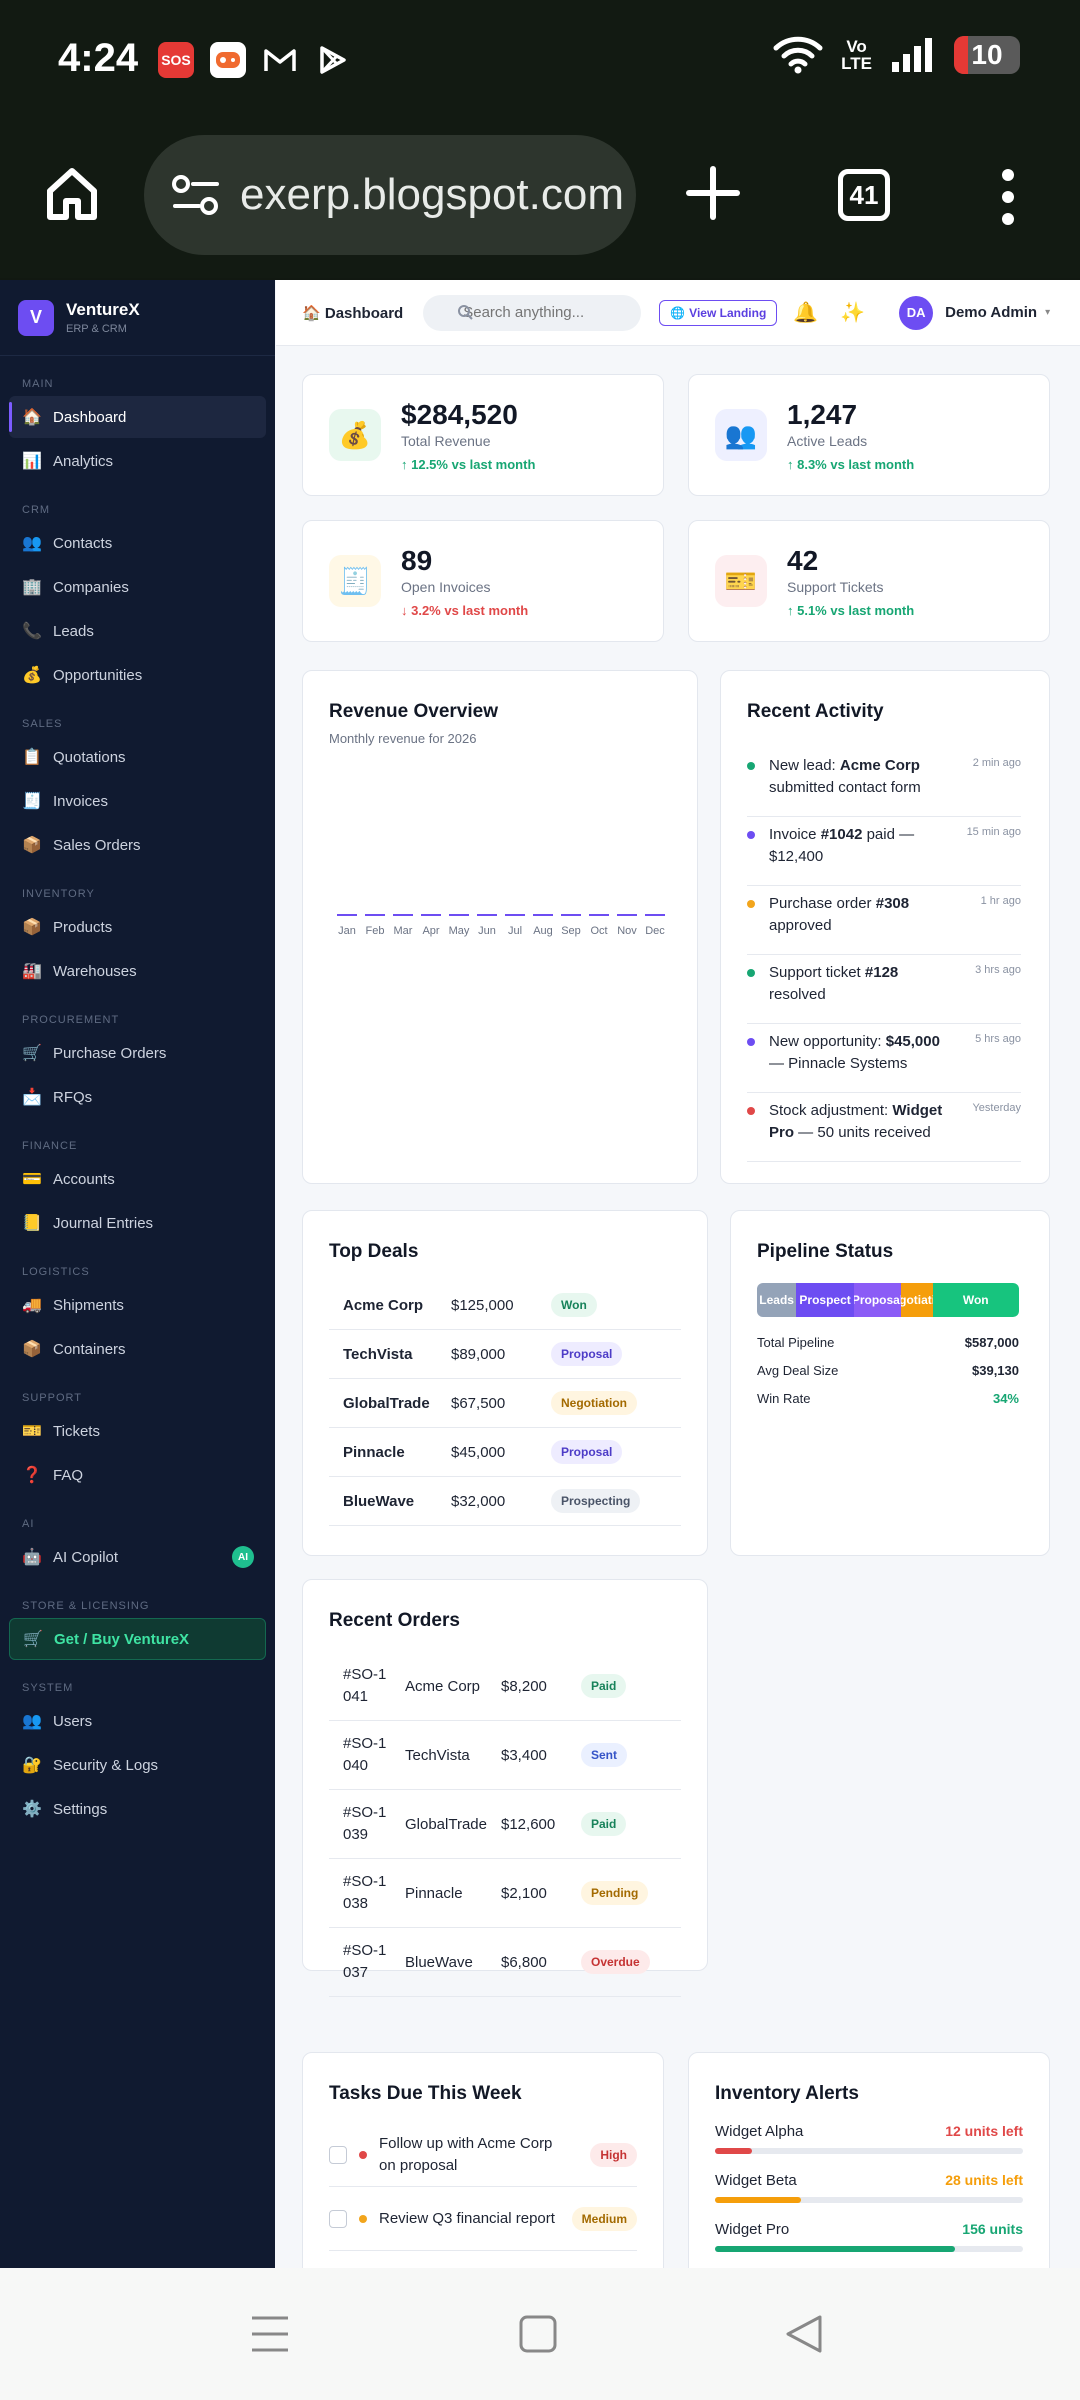  What do you see at coordinates (137, 1639) in the screenshot?
I see `sidebar-item-get-buy-venturex: 🛒 Get / Buy VentureX` at bounding box center [137, 1639].